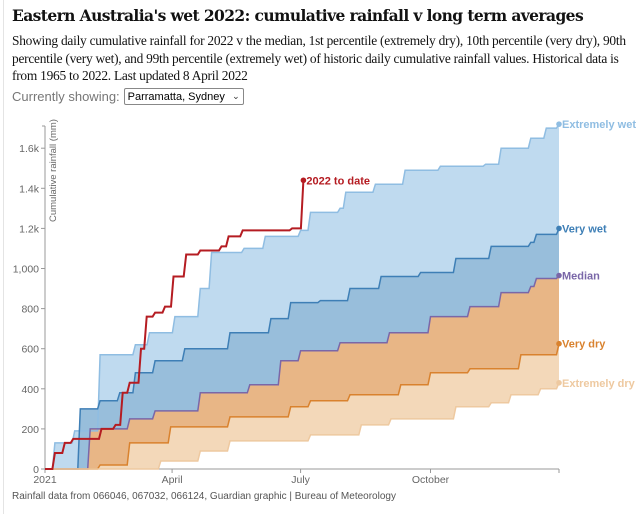  I want to click on series-line-extremely-dry, so click(302, 426).